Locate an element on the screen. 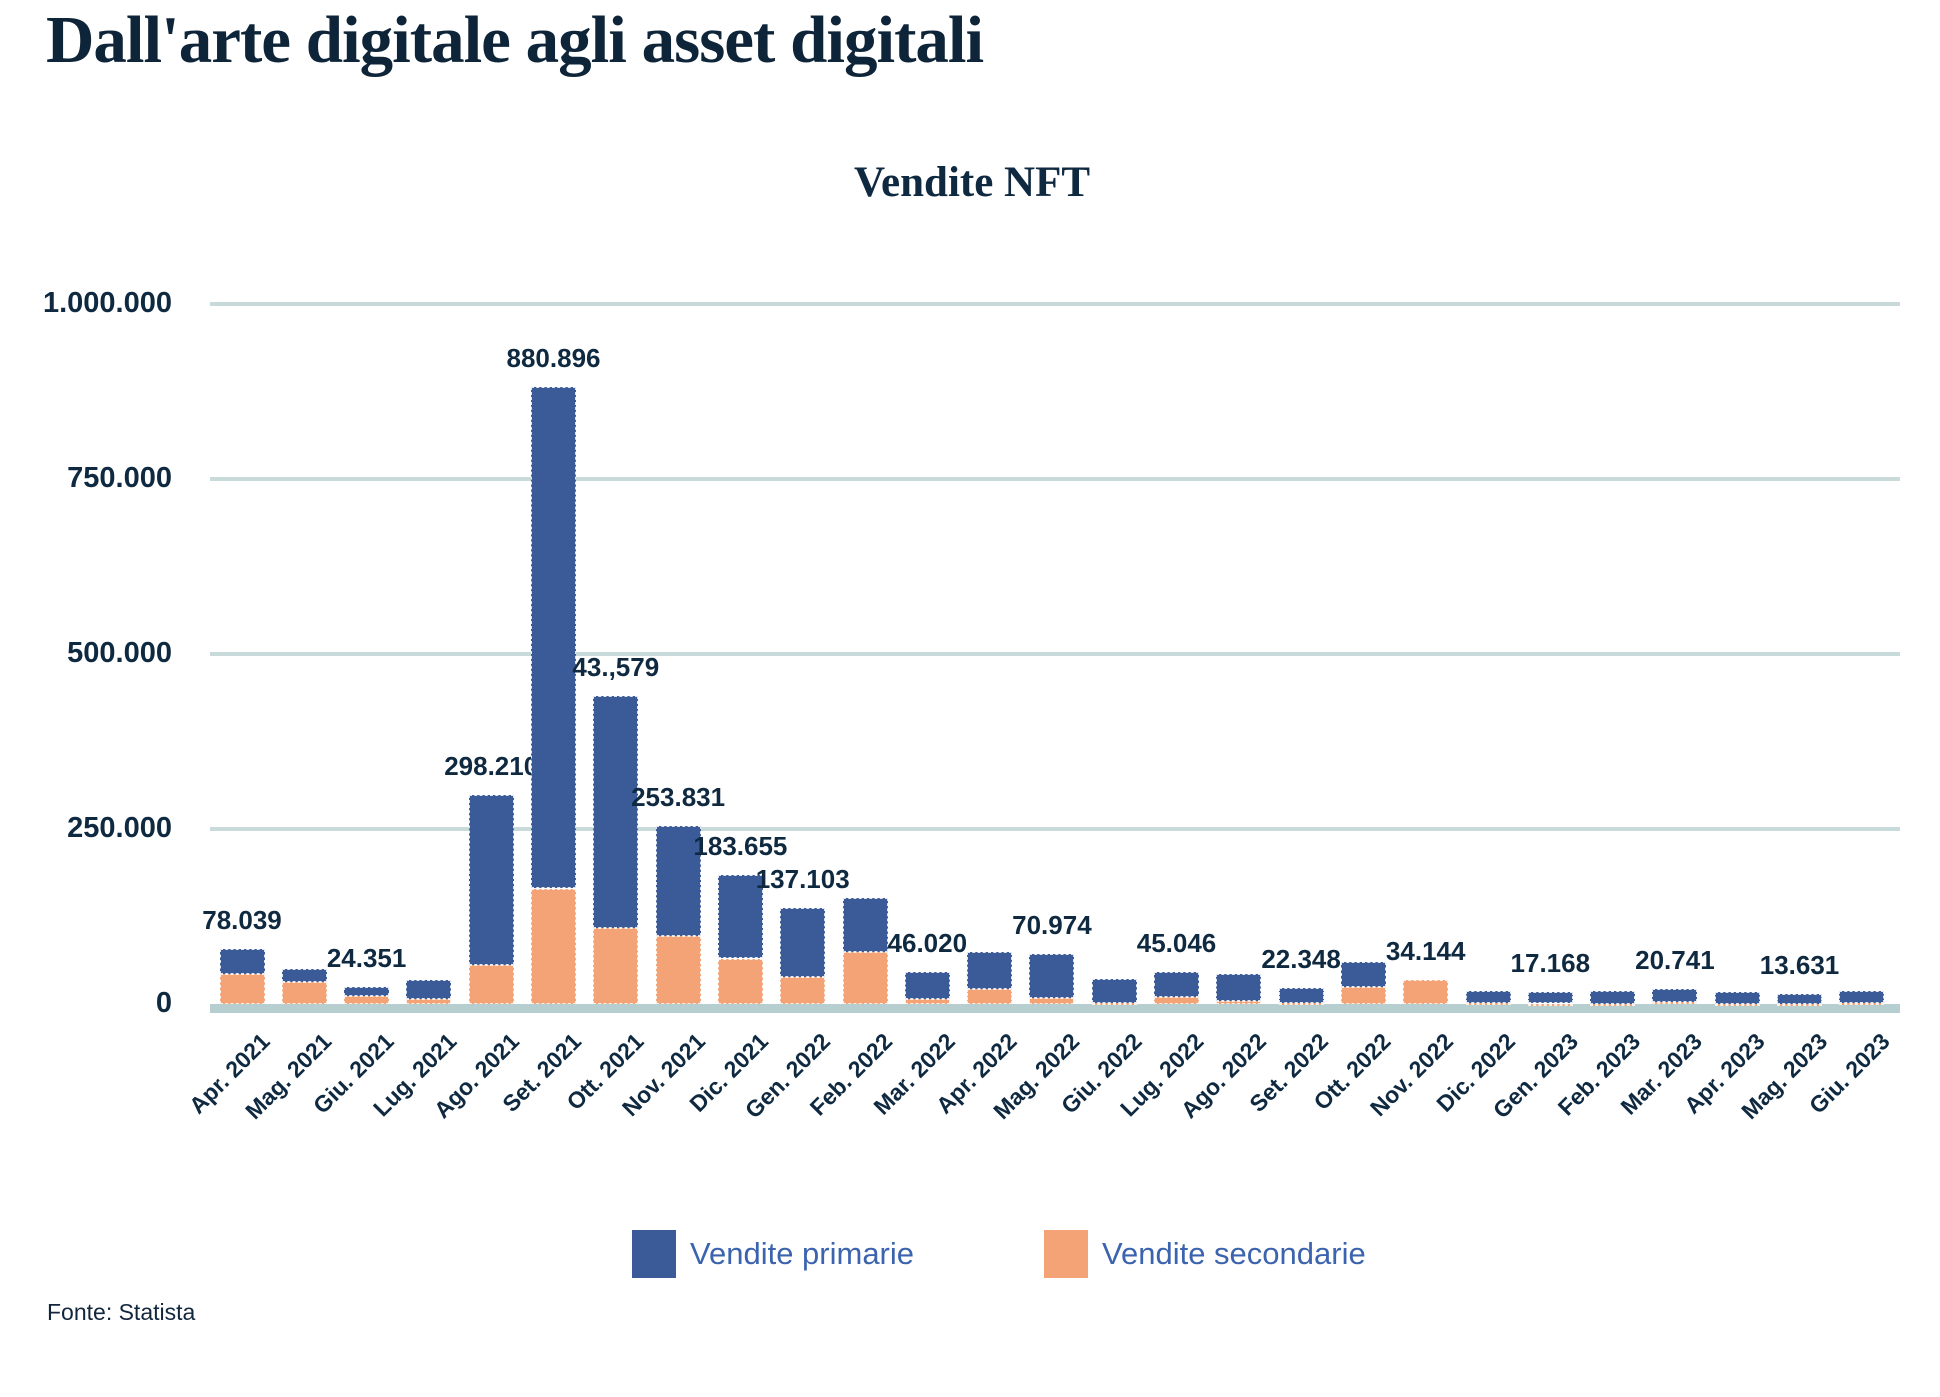  y-tick-label: 250.000 is located at coordinates (119, 828).